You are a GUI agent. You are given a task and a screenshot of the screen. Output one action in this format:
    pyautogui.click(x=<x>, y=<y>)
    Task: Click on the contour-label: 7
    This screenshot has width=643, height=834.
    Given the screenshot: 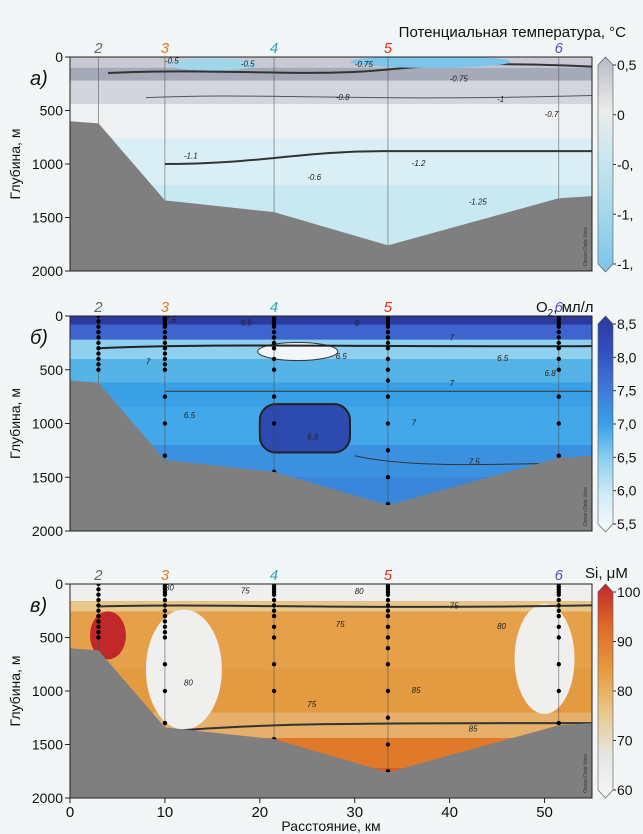 What is the action you would take?
    pyautogui.click(x=148, y=361)
    